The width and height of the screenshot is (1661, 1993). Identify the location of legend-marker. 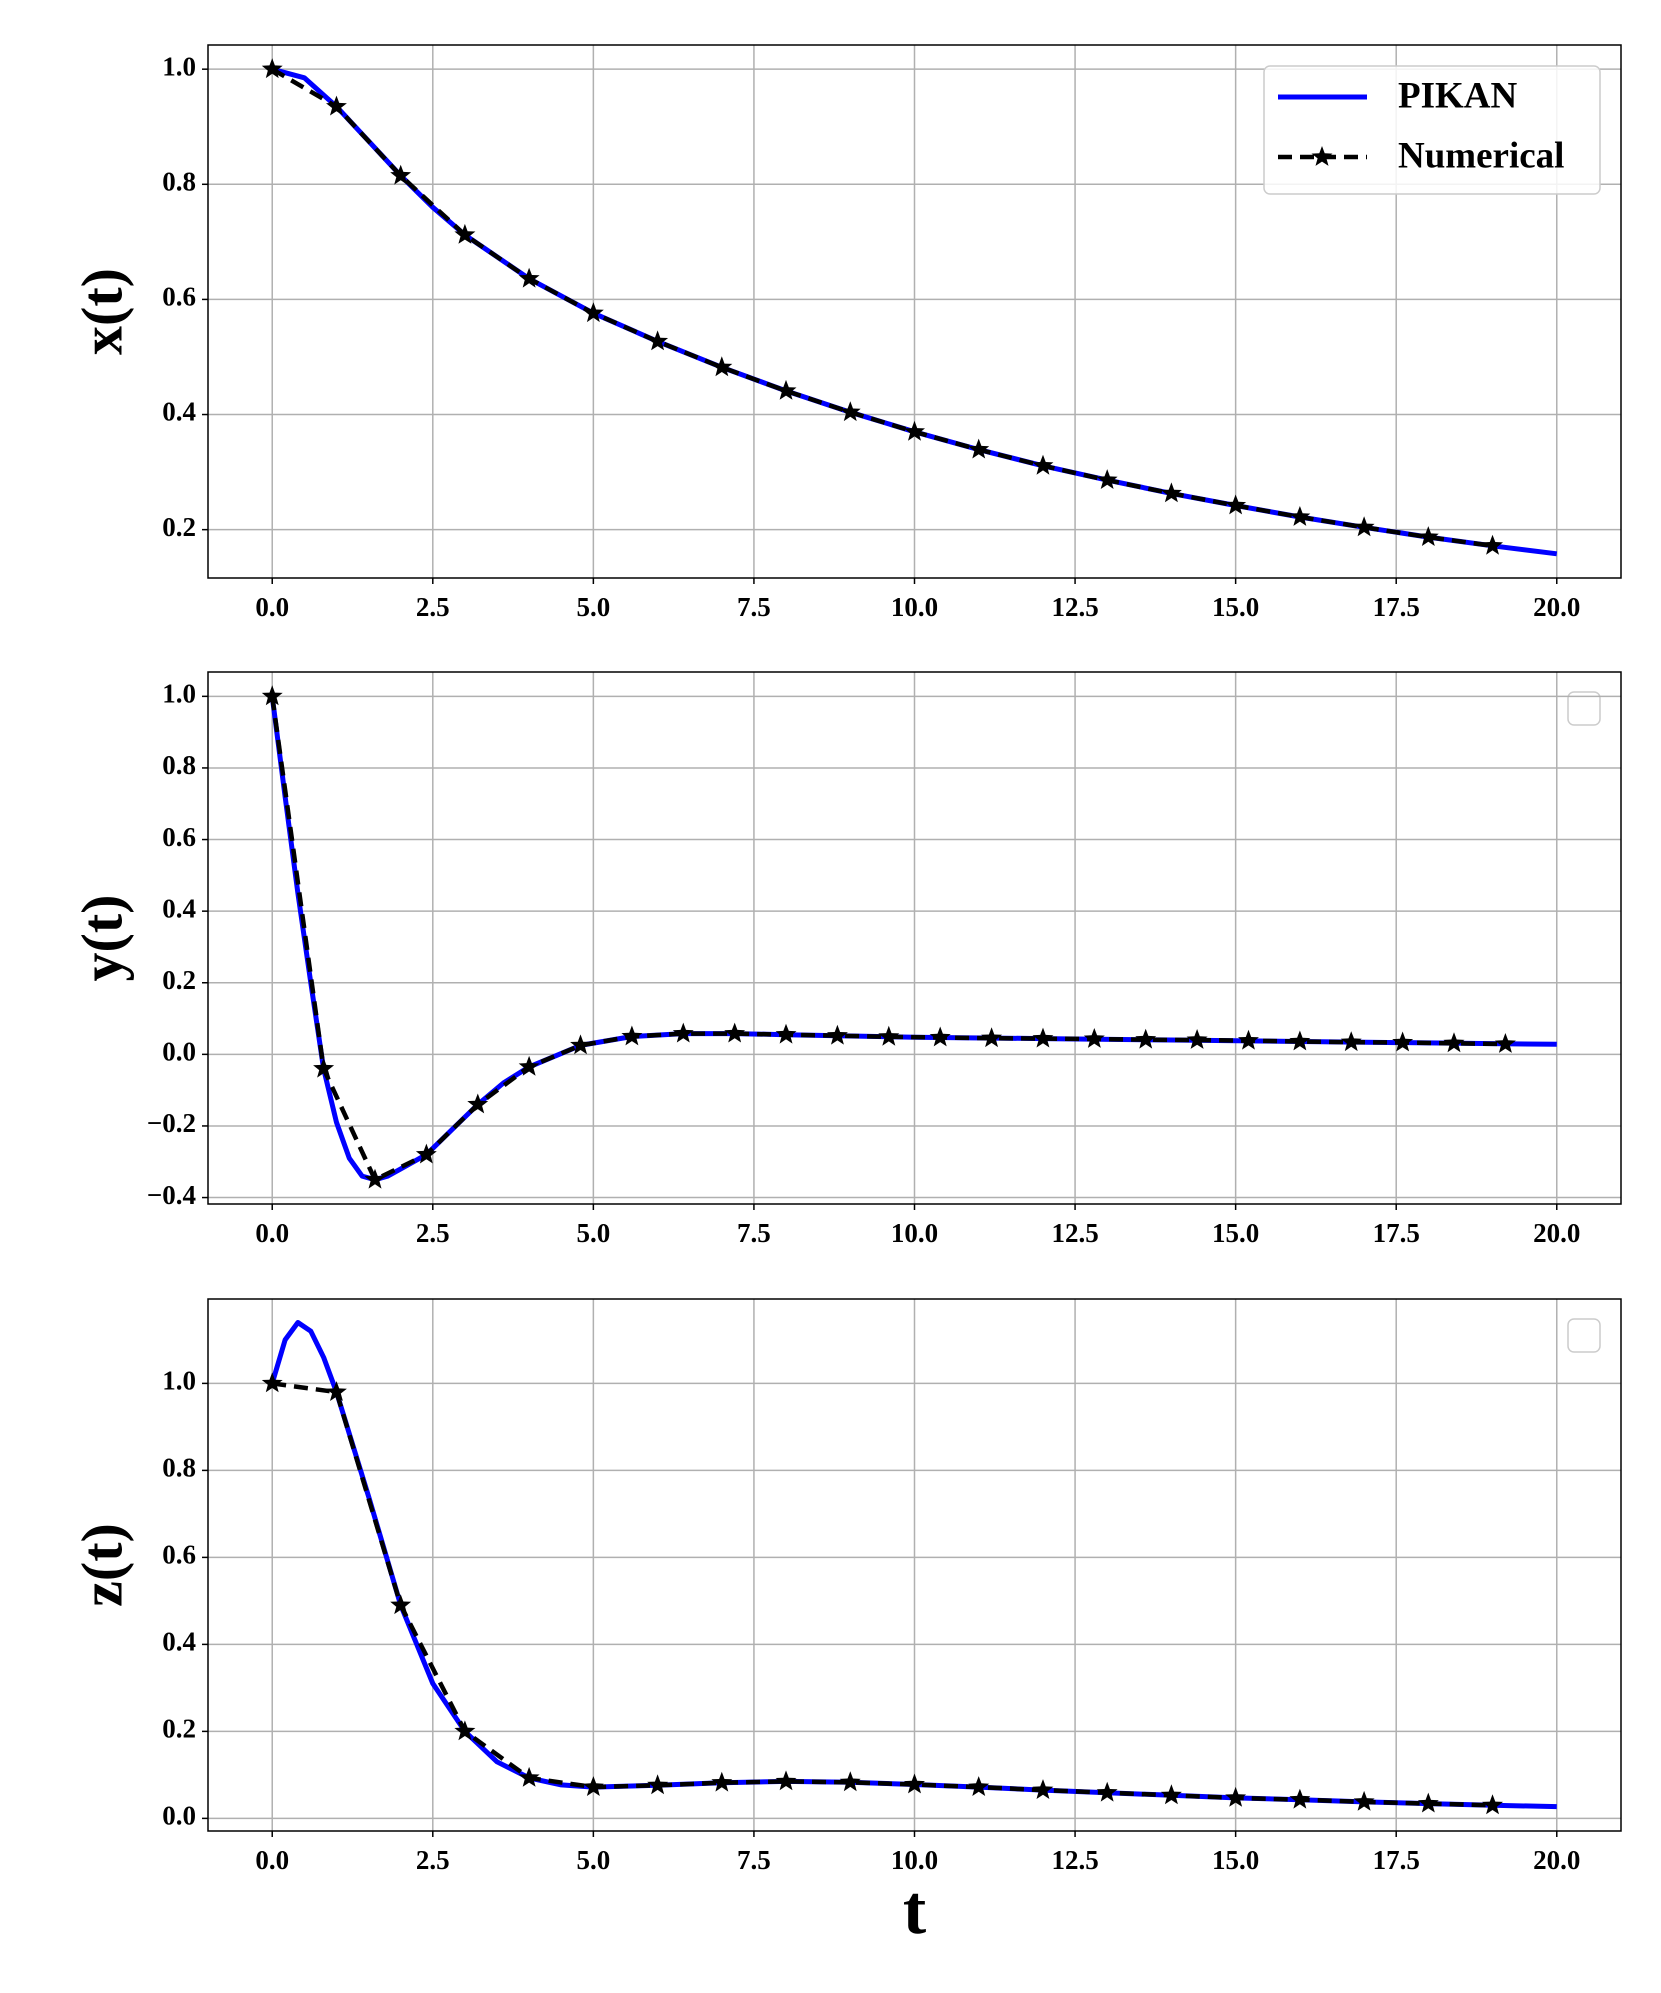
(1322, 156).